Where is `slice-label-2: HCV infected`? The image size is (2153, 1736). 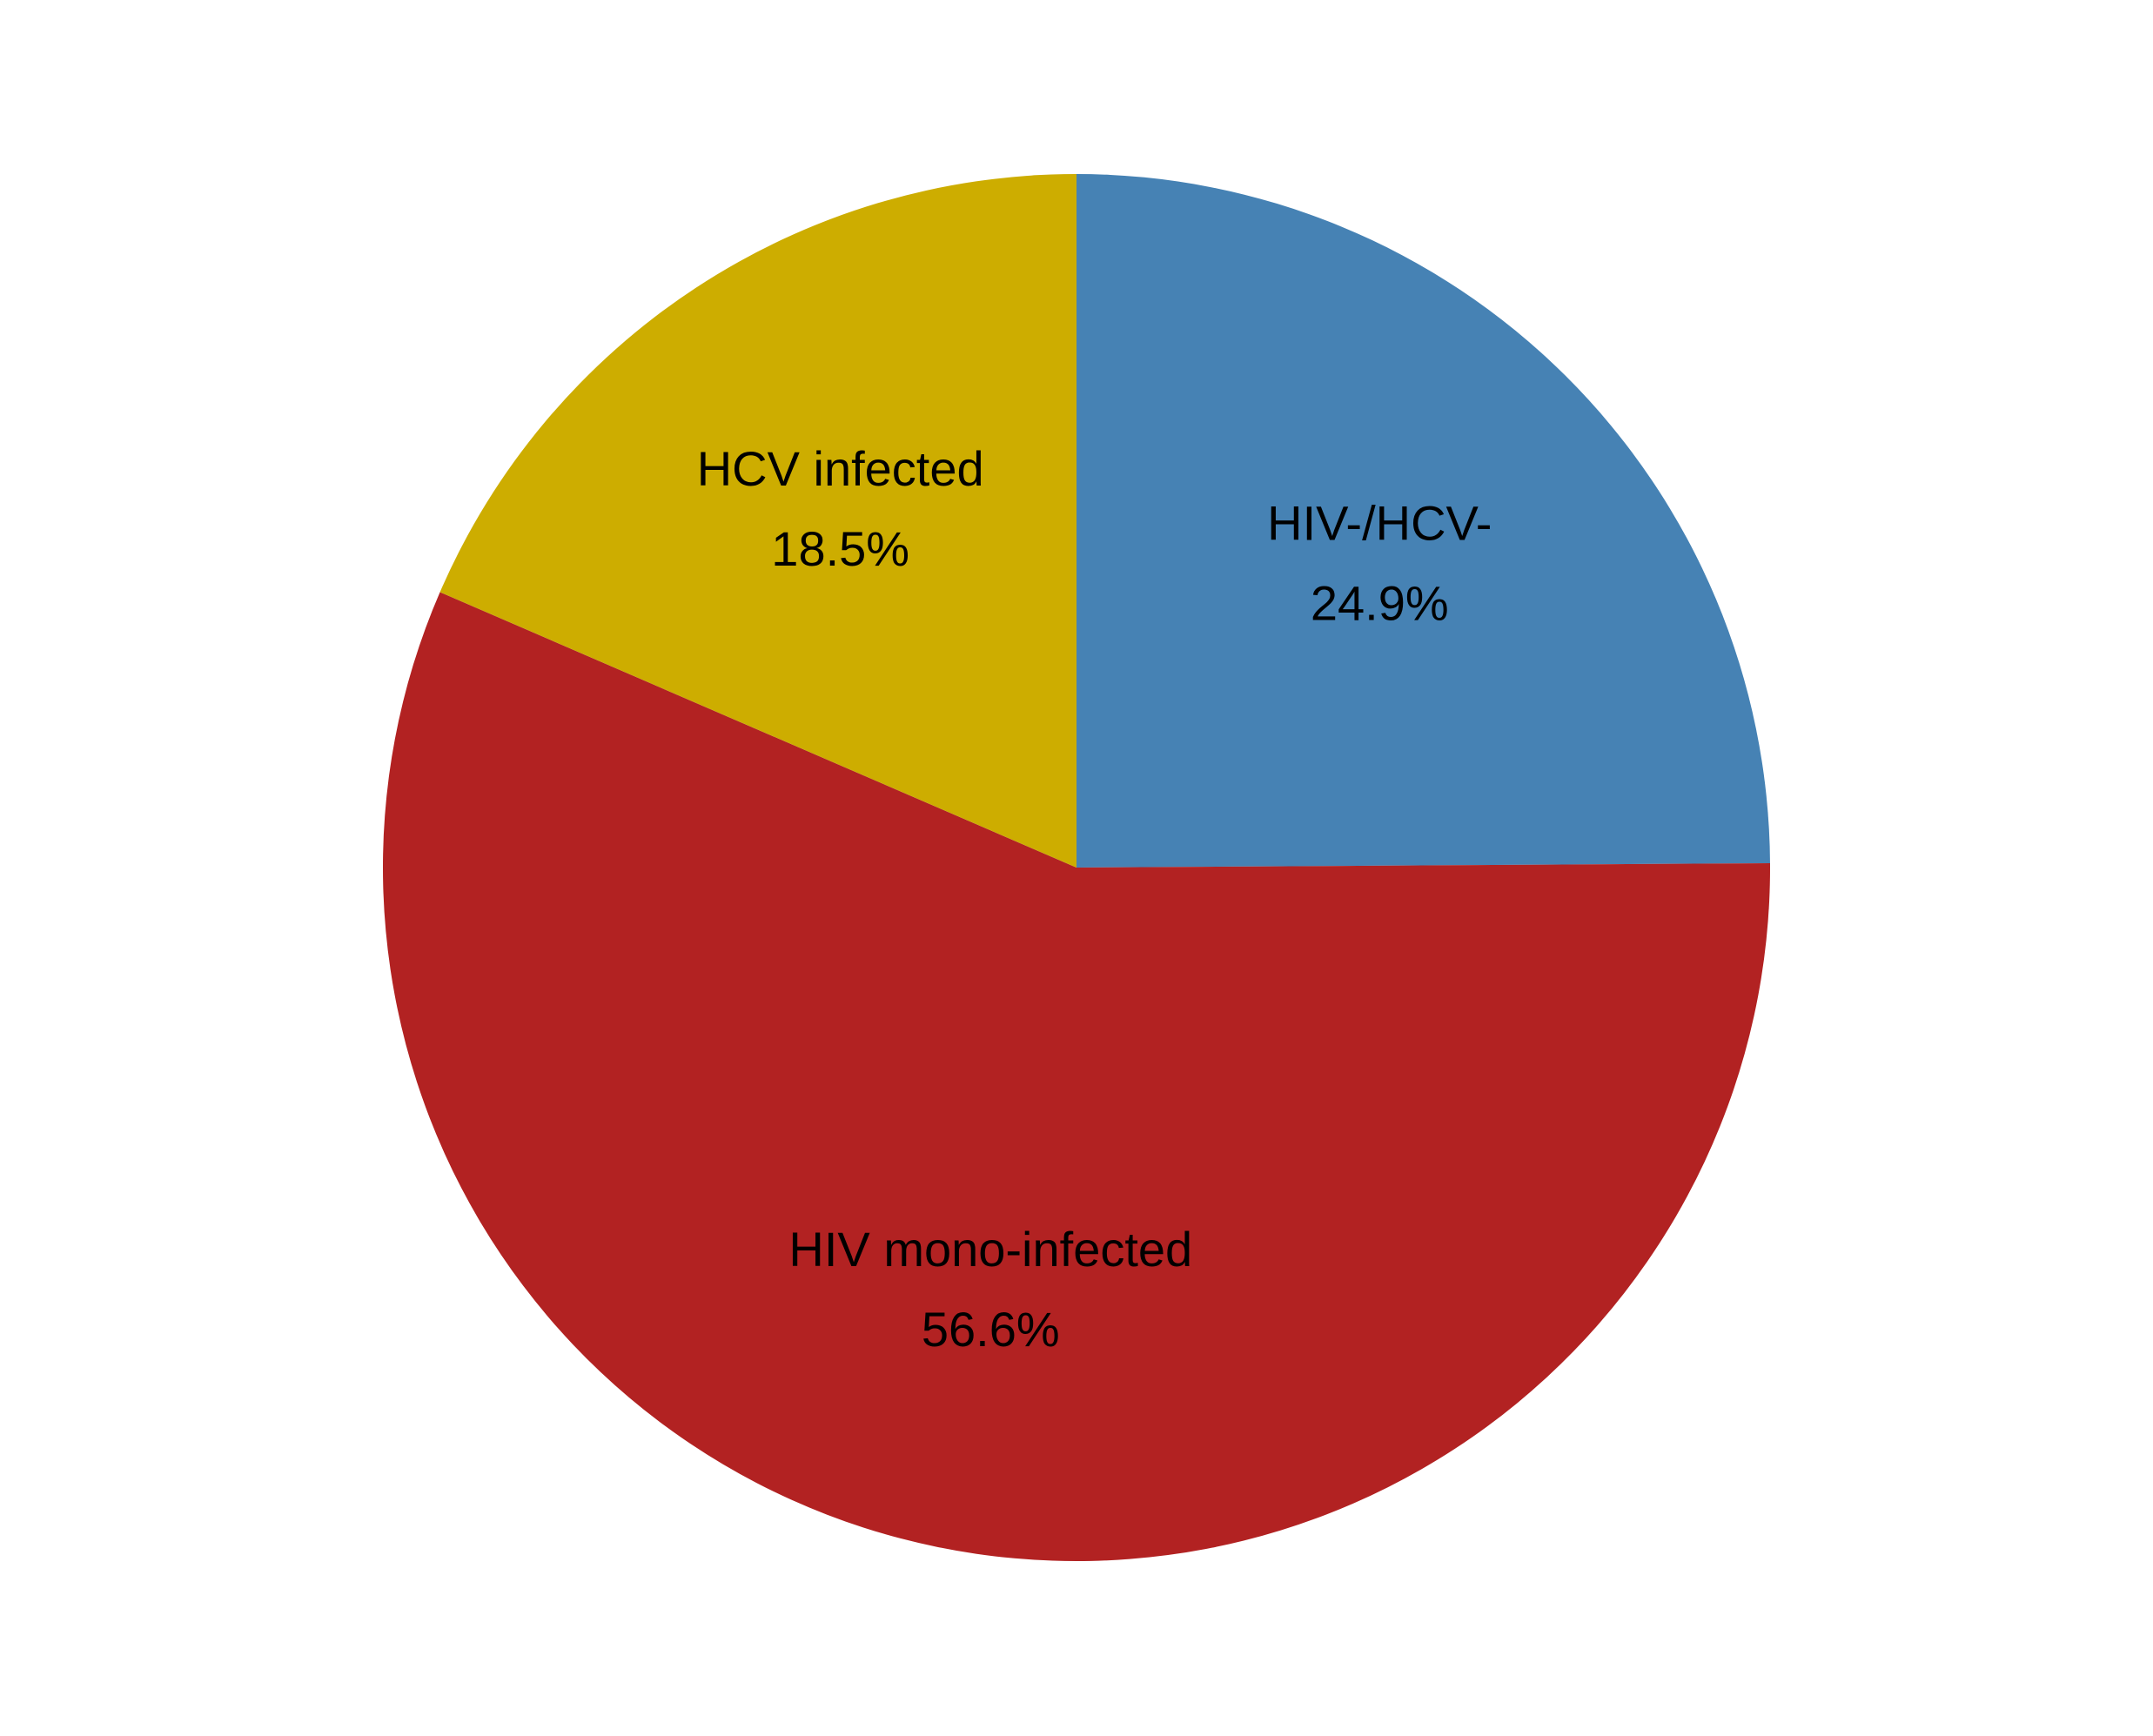
slice-label-2: HCV infected is located at coordinates (841, 469).